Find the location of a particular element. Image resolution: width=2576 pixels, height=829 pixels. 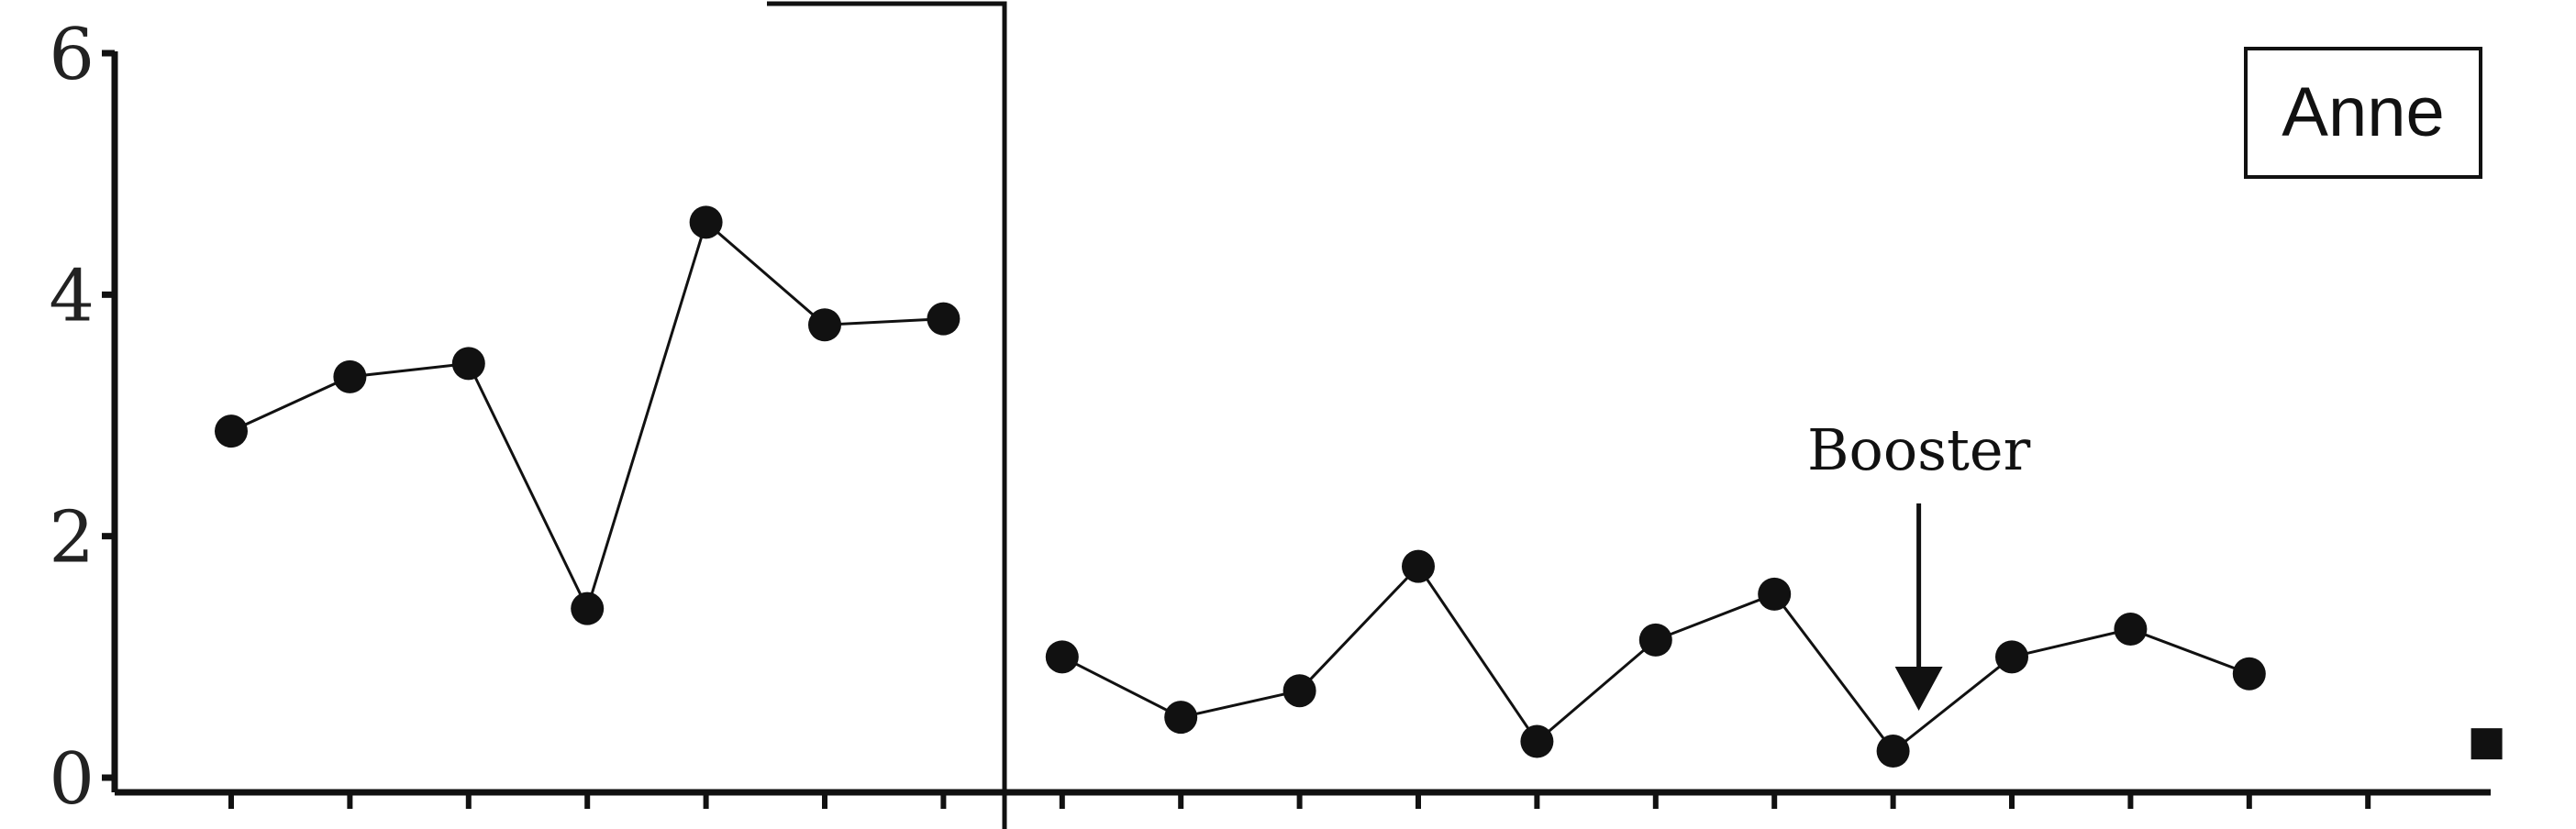

y-tick-label: 2 is located at coordinates (71, 538).